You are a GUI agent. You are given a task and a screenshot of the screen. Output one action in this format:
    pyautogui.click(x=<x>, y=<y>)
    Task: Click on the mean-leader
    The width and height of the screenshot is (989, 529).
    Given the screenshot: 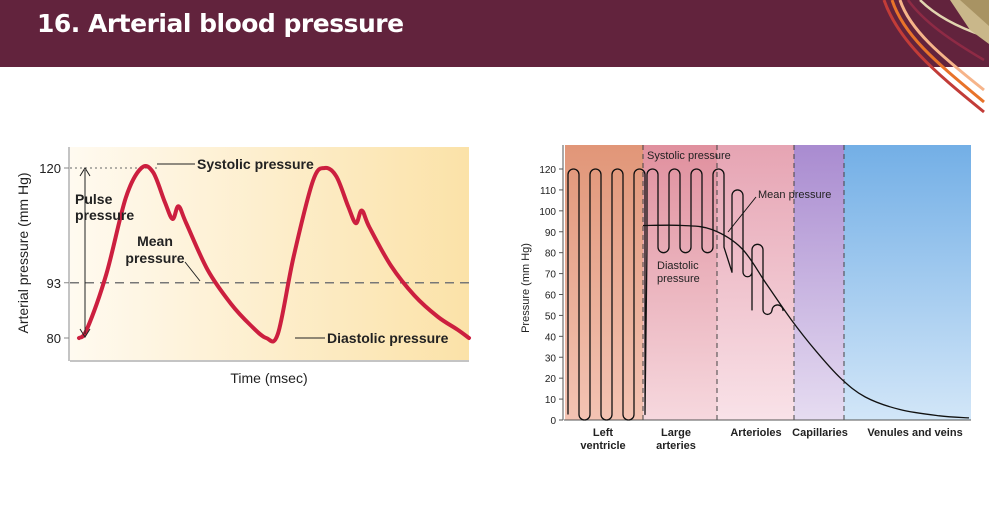 What is the action you would take?
    pyautogui.click(x=192, y=271)
    